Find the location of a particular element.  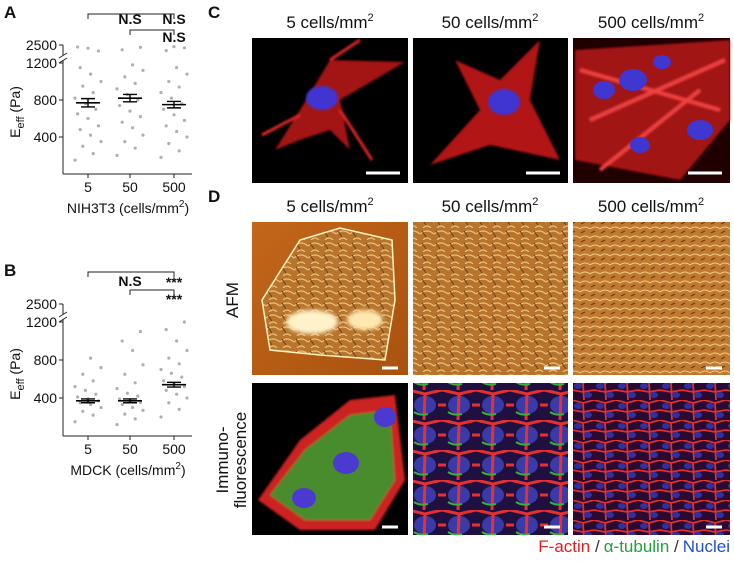

y-axis-label: Eeff (Pa) is located at coordinates (17, 112).